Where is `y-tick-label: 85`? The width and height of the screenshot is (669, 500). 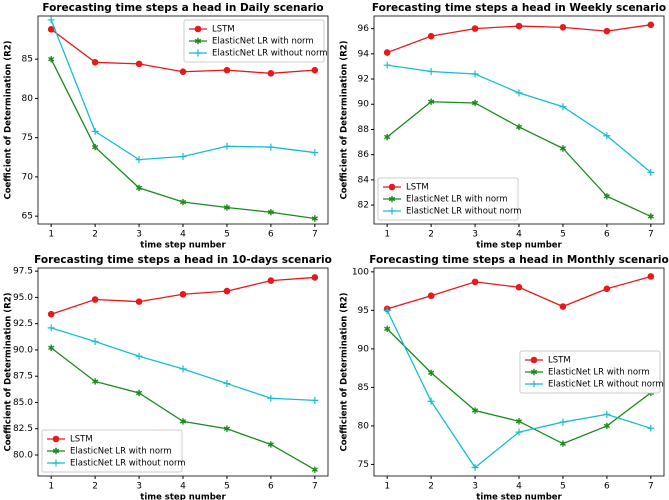 y-tick-label: 85 is located at coordinates (27, 60).